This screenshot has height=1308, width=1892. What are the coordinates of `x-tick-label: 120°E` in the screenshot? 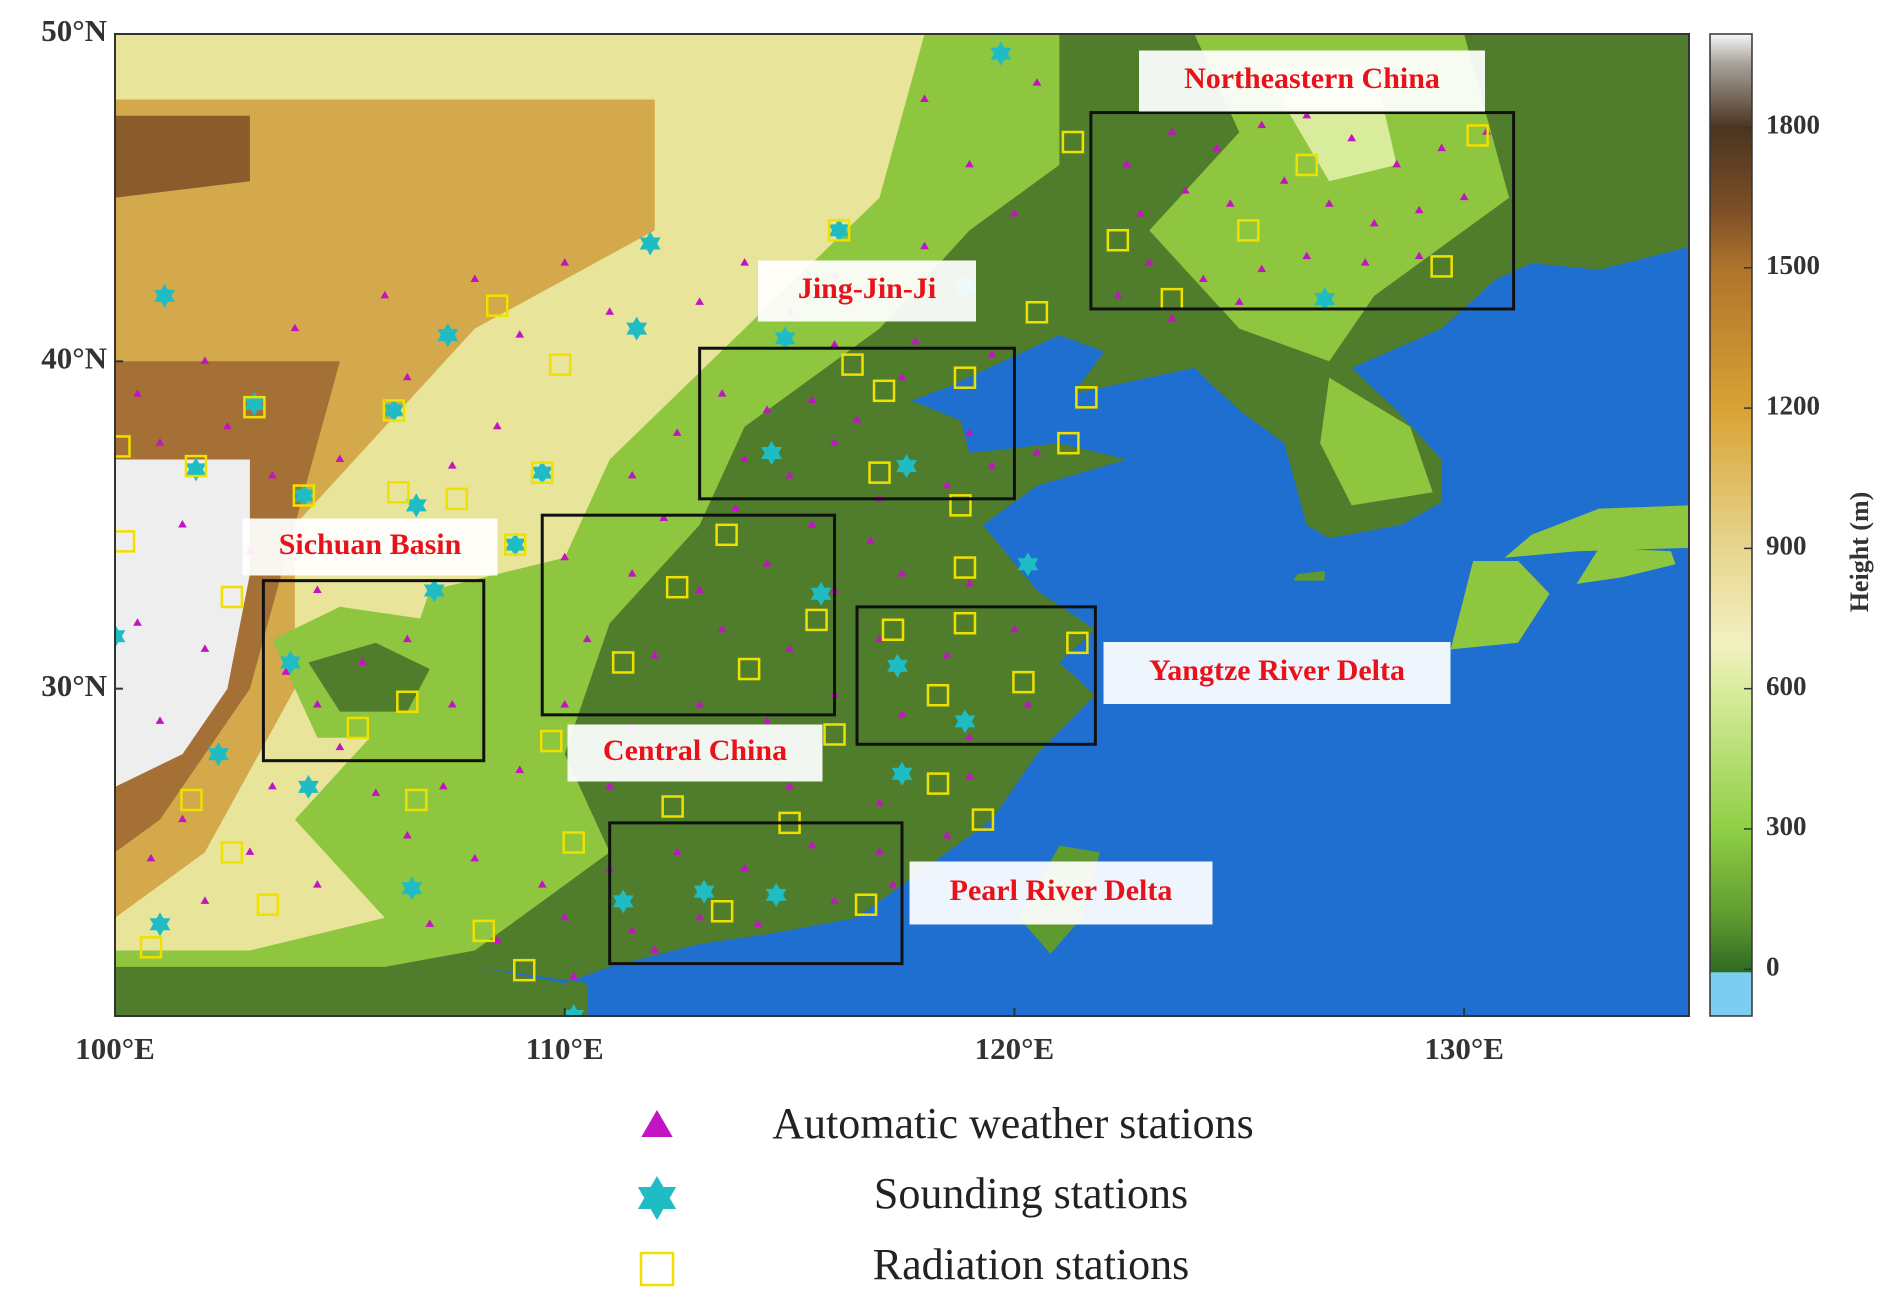 It's located at (1015, 1048).